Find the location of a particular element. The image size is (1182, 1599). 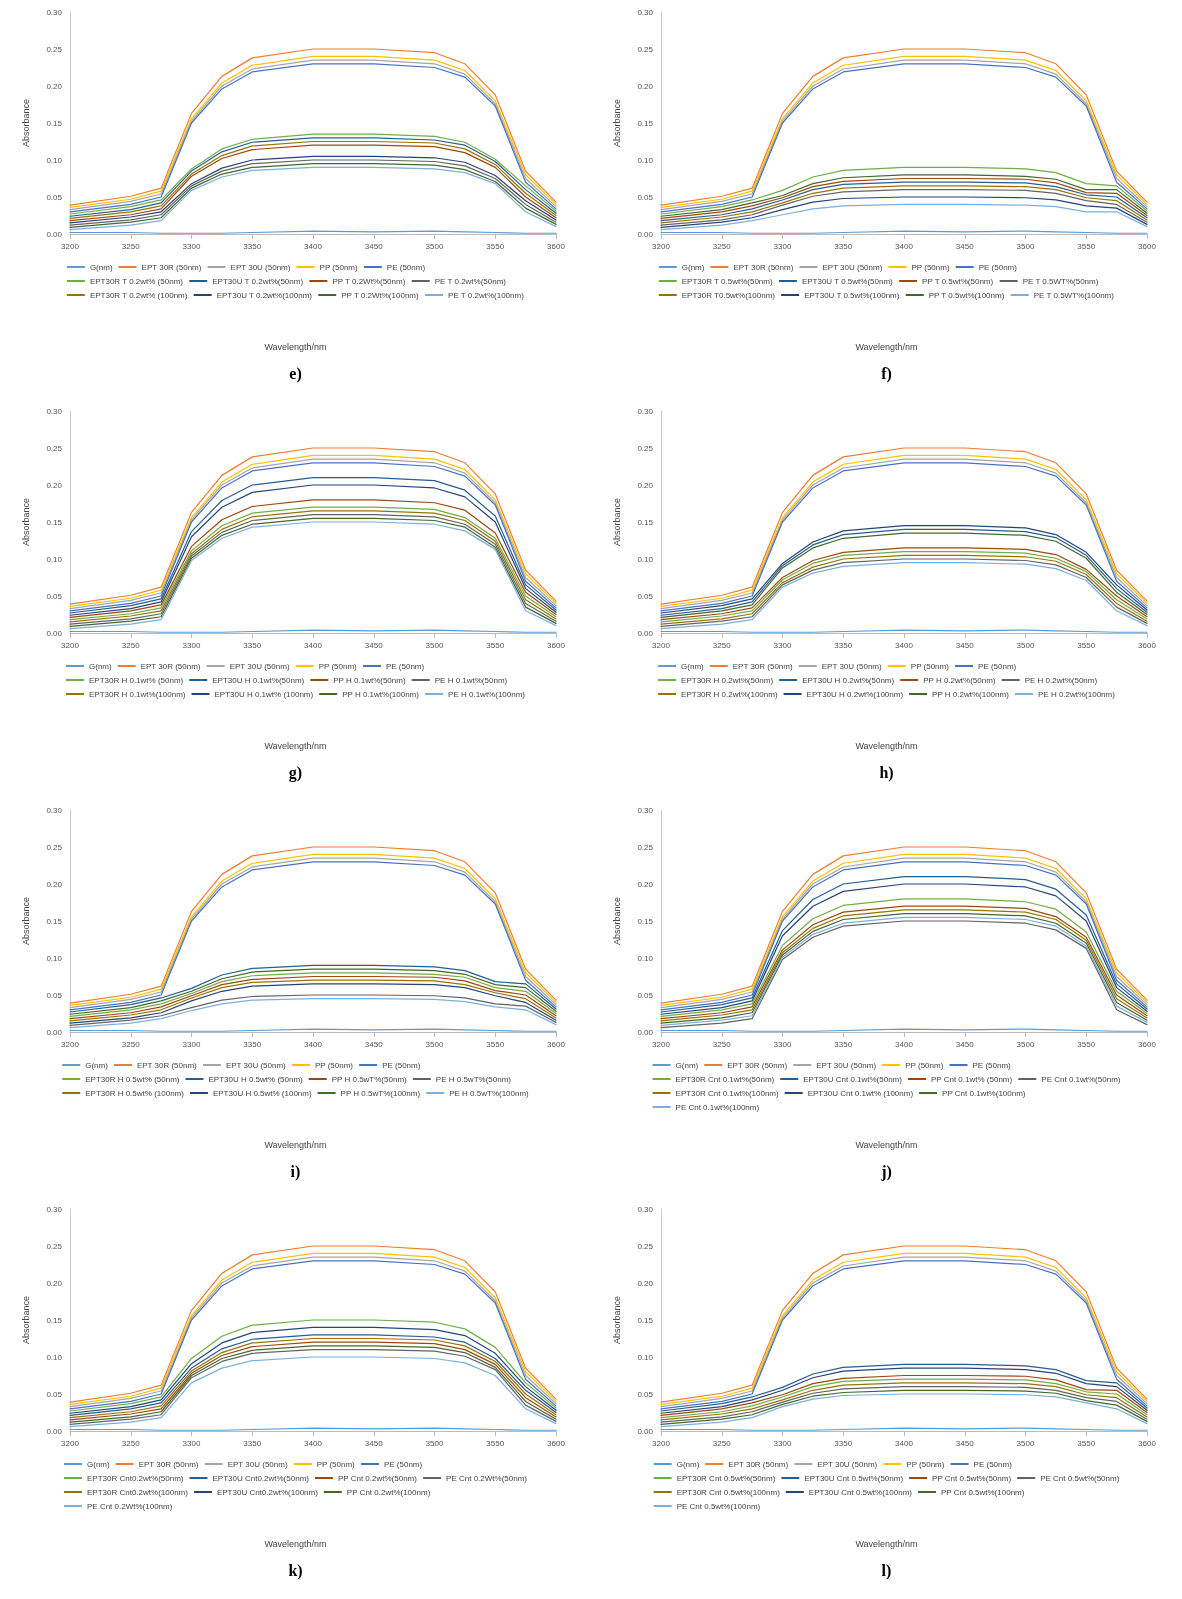

legend-label: PP Cnt 0.5wt%(100nm) is located at coordinates (982, 1492).